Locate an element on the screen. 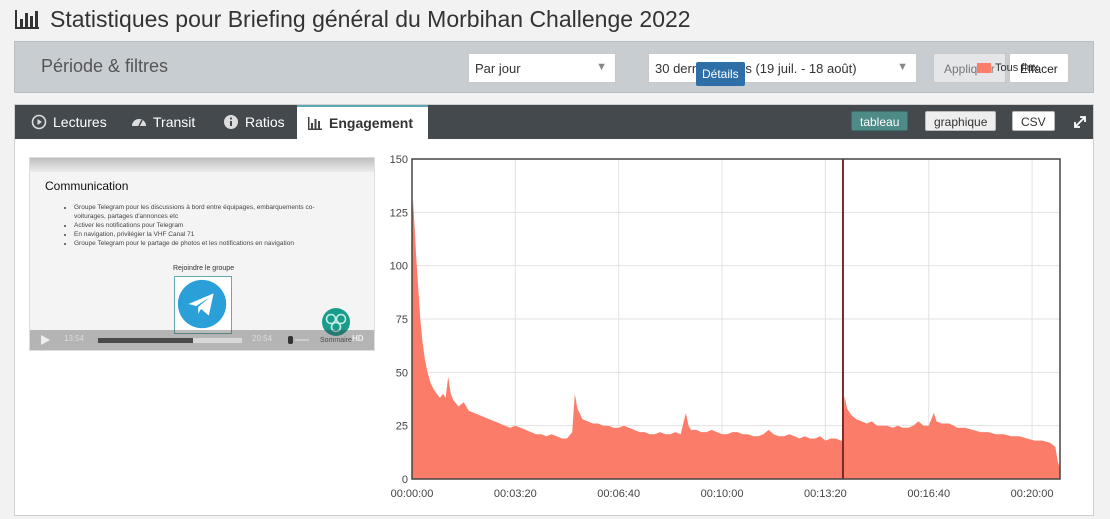  telegram-logo is located at coordinates (203, 305).